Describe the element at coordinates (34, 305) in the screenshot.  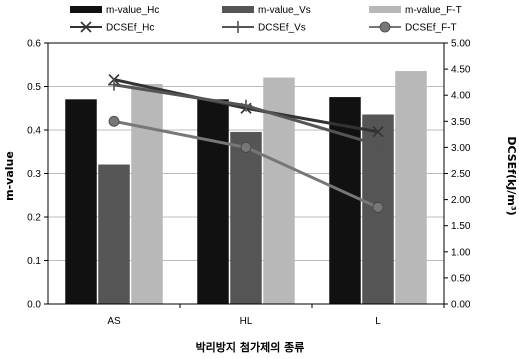
I see `y-tick-label: 0.0` at that location.